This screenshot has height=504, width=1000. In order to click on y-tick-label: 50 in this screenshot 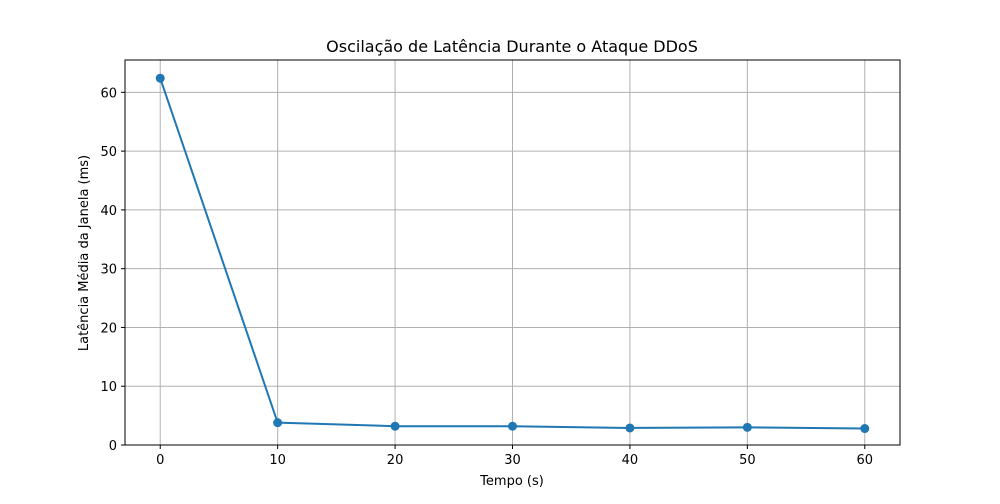, I will do `click(108, 152)`.